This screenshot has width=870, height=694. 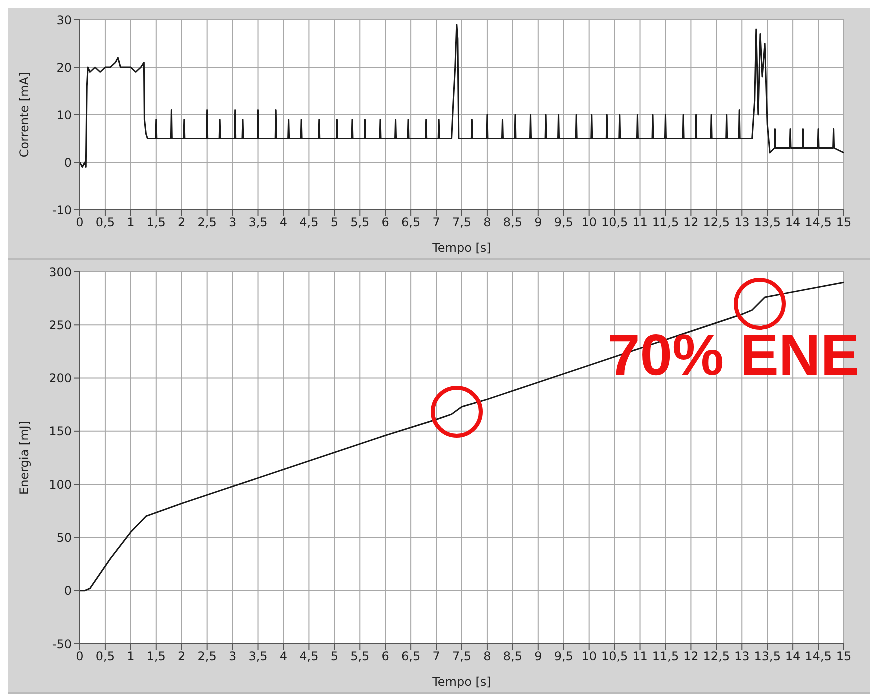 I want to click on y-tick-label: 20, so click(x=64, y=67).